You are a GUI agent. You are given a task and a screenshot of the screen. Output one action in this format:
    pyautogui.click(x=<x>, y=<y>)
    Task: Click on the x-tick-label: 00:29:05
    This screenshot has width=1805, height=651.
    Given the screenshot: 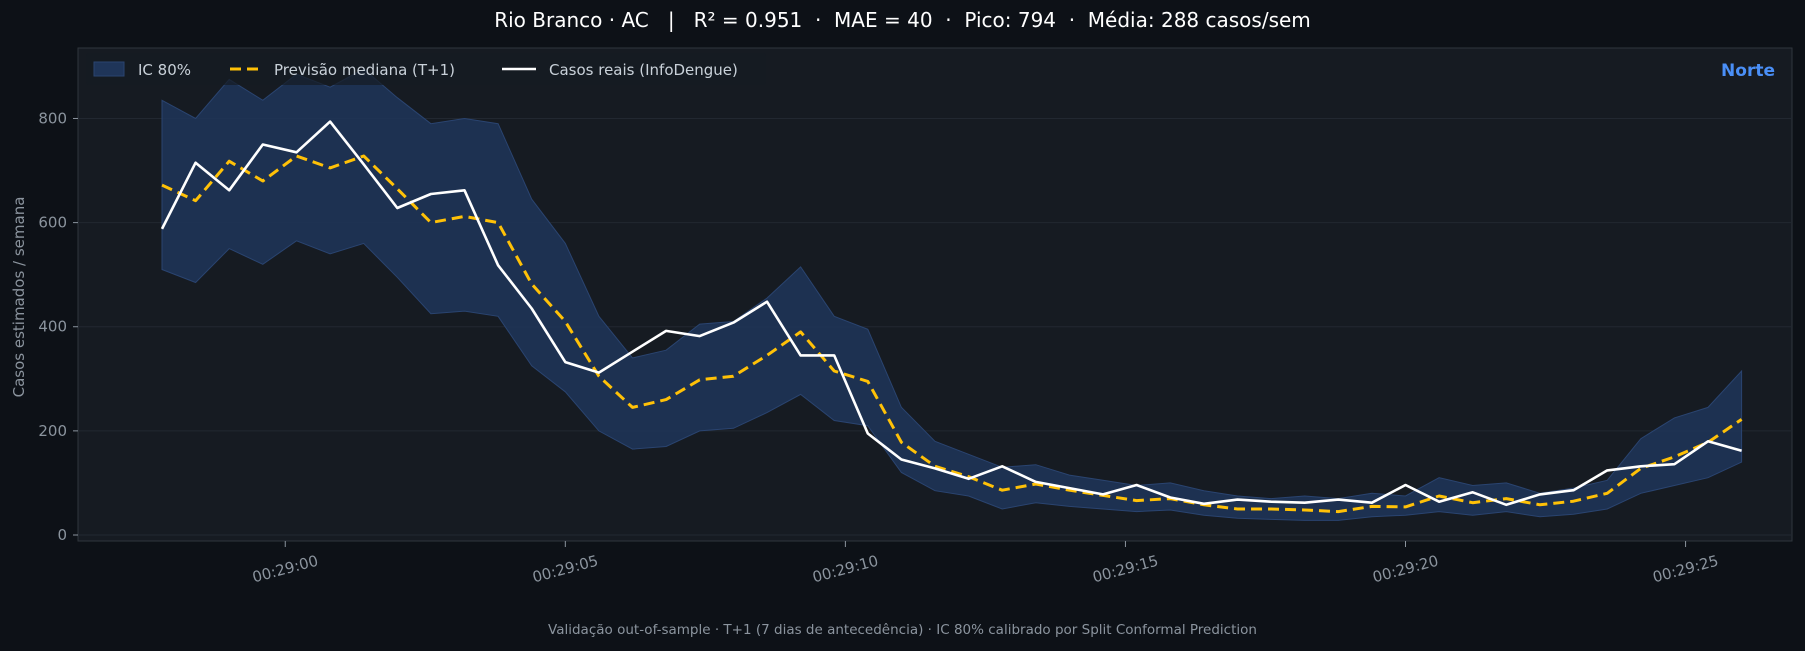 What is the action you would take?
    pyautogui.click(x=565, y=569)
    